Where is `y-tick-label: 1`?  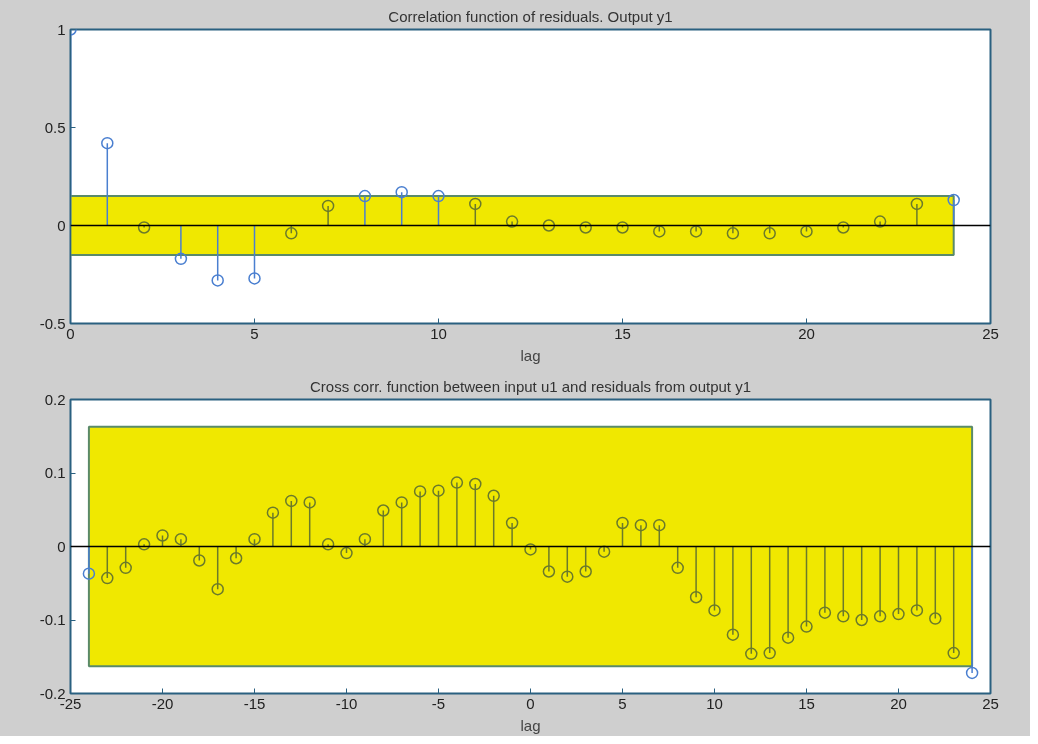
y-tick-label: 1 is located at coordinates (61, 29).